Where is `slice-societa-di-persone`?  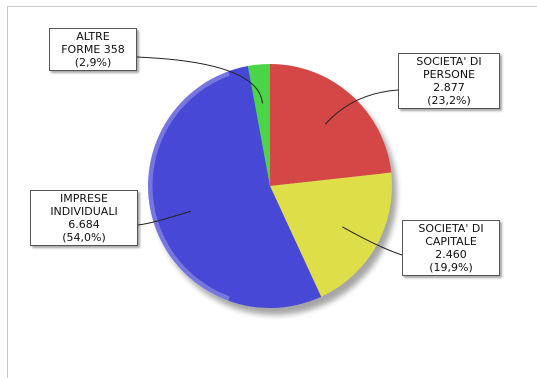 slice-societa-di-persone is located at coordinates (331, 125).